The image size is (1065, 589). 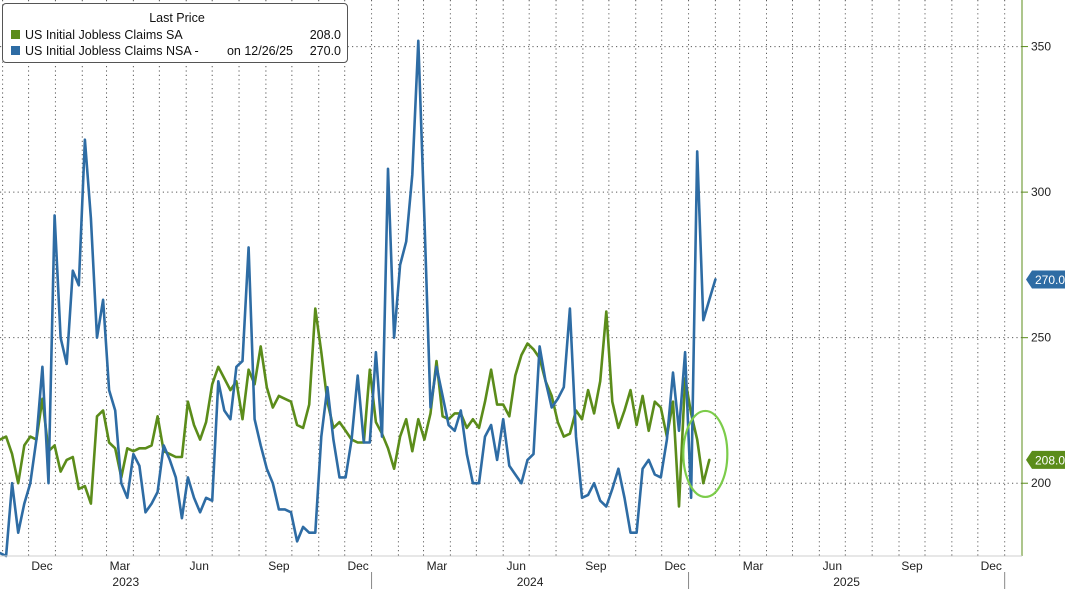 What do you see at coordinates (199, 566) in the screenshot?
I see `x-month-label-2: Jun` at bounding box center [199, 566].